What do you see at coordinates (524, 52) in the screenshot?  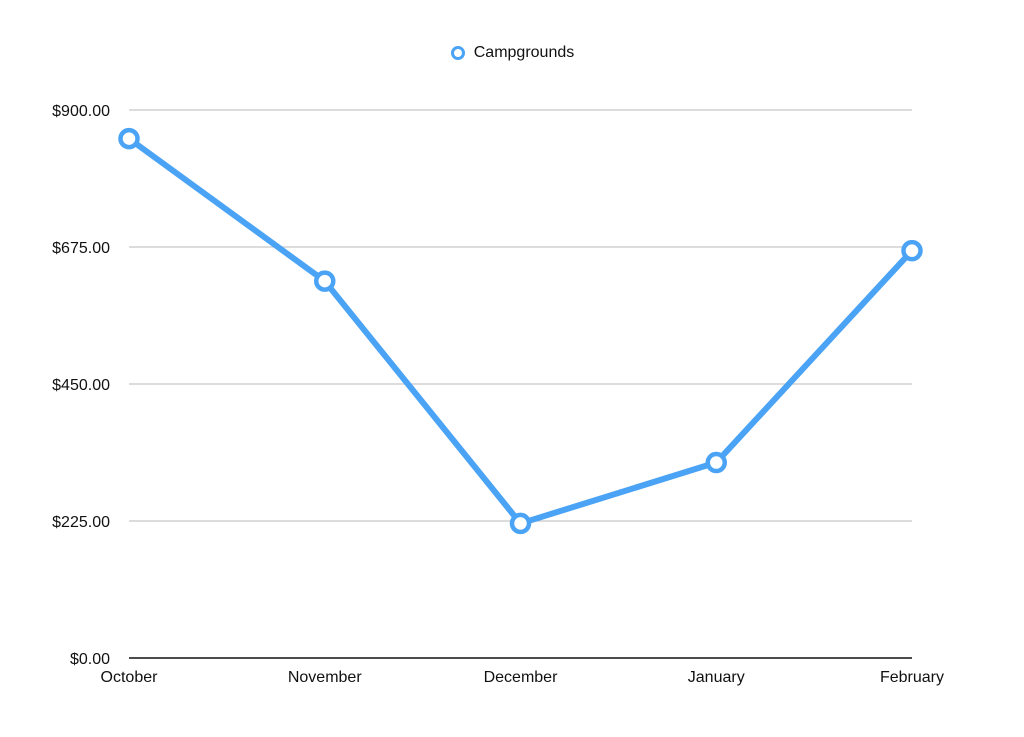 I see `legend-label: Campgrounds` at bounding box center [524, 52].